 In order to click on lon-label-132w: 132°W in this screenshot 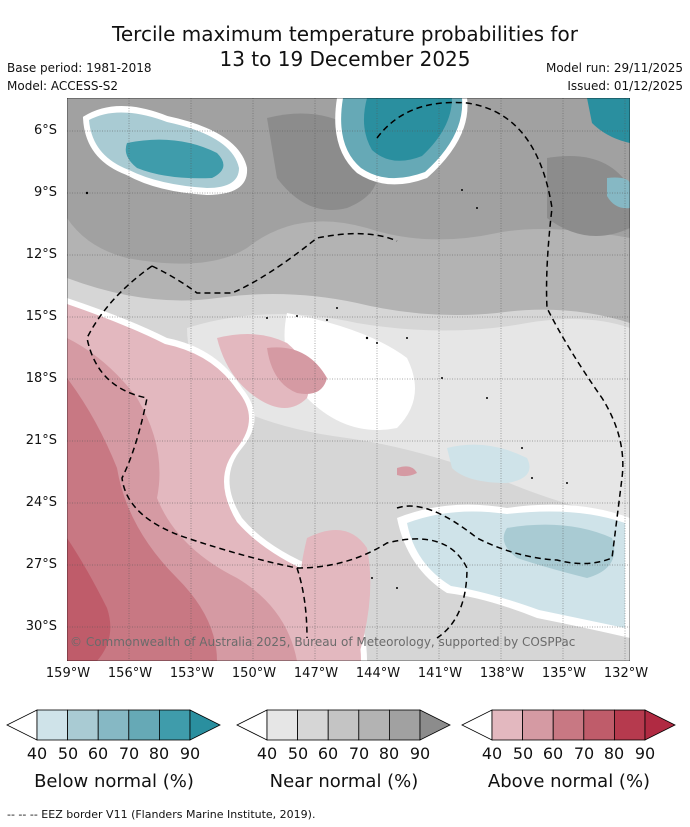, I will do `click(626, 673)`.